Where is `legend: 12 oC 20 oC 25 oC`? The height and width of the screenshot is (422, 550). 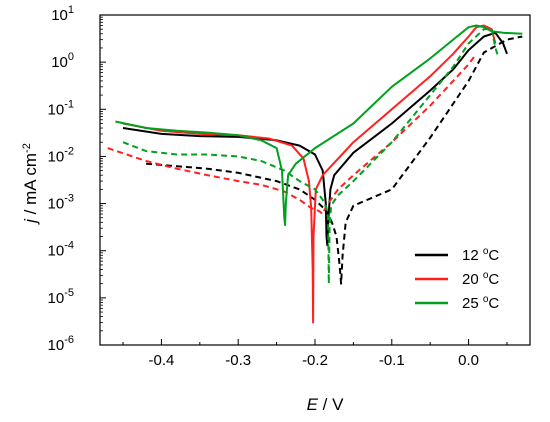 legend: 12 oC 20 oC 25 oC is located at coordinates (457, 279).